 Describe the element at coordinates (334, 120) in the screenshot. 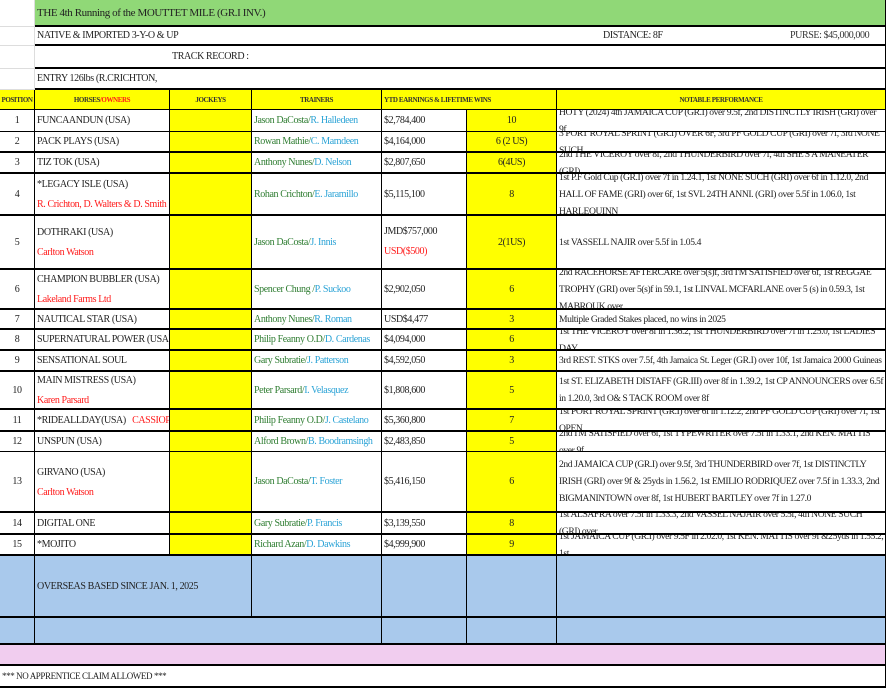

I see `jockey-name: R. Halledeen` at that location.